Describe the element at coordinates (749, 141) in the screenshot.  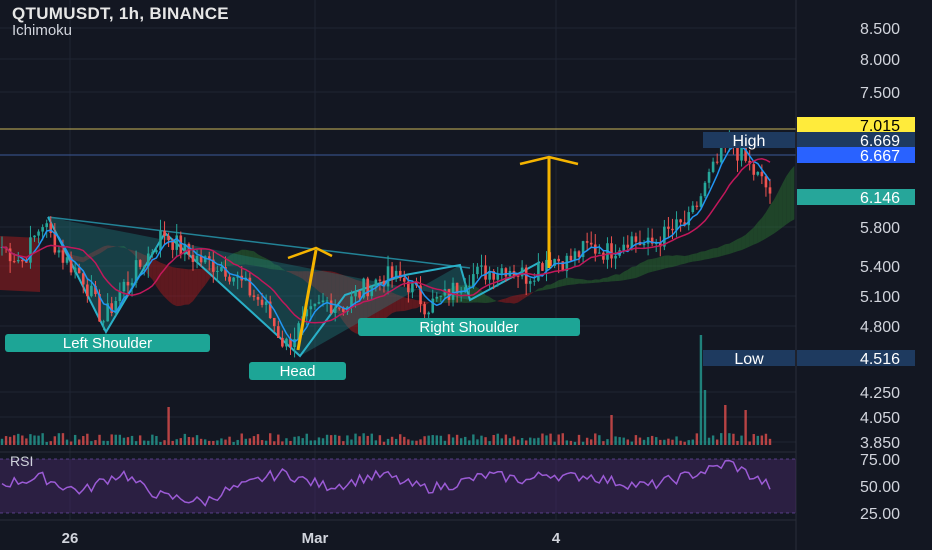
I see `price-tag-label: High` at that location.